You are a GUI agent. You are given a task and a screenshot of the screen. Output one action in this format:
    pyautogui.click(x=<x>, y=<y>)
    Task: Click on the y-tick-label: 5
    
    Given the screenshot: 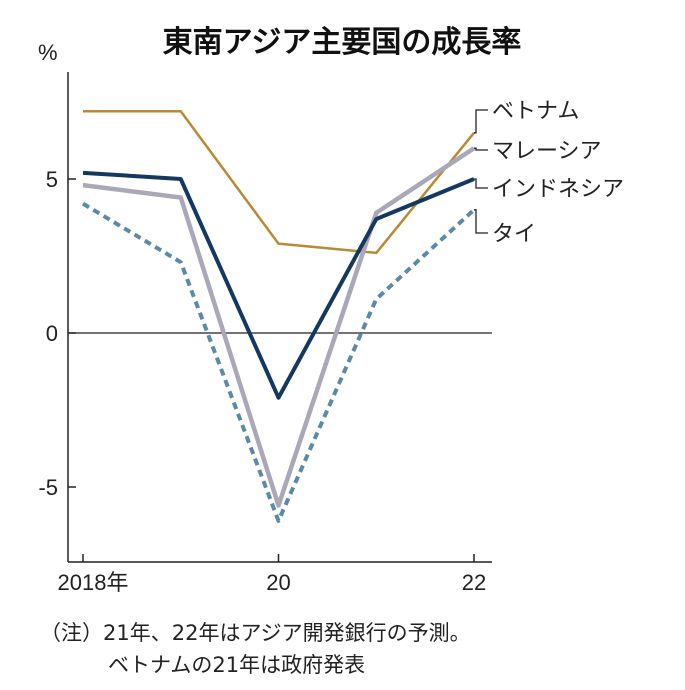 What is the action you would take?
    pyautogui.click(x=52, y=179)
    